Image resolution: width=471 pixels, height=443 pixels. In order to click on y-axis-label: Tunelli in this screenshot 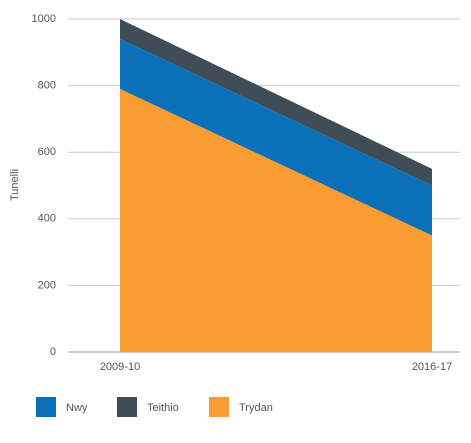, I will do `click(15, 185)`.